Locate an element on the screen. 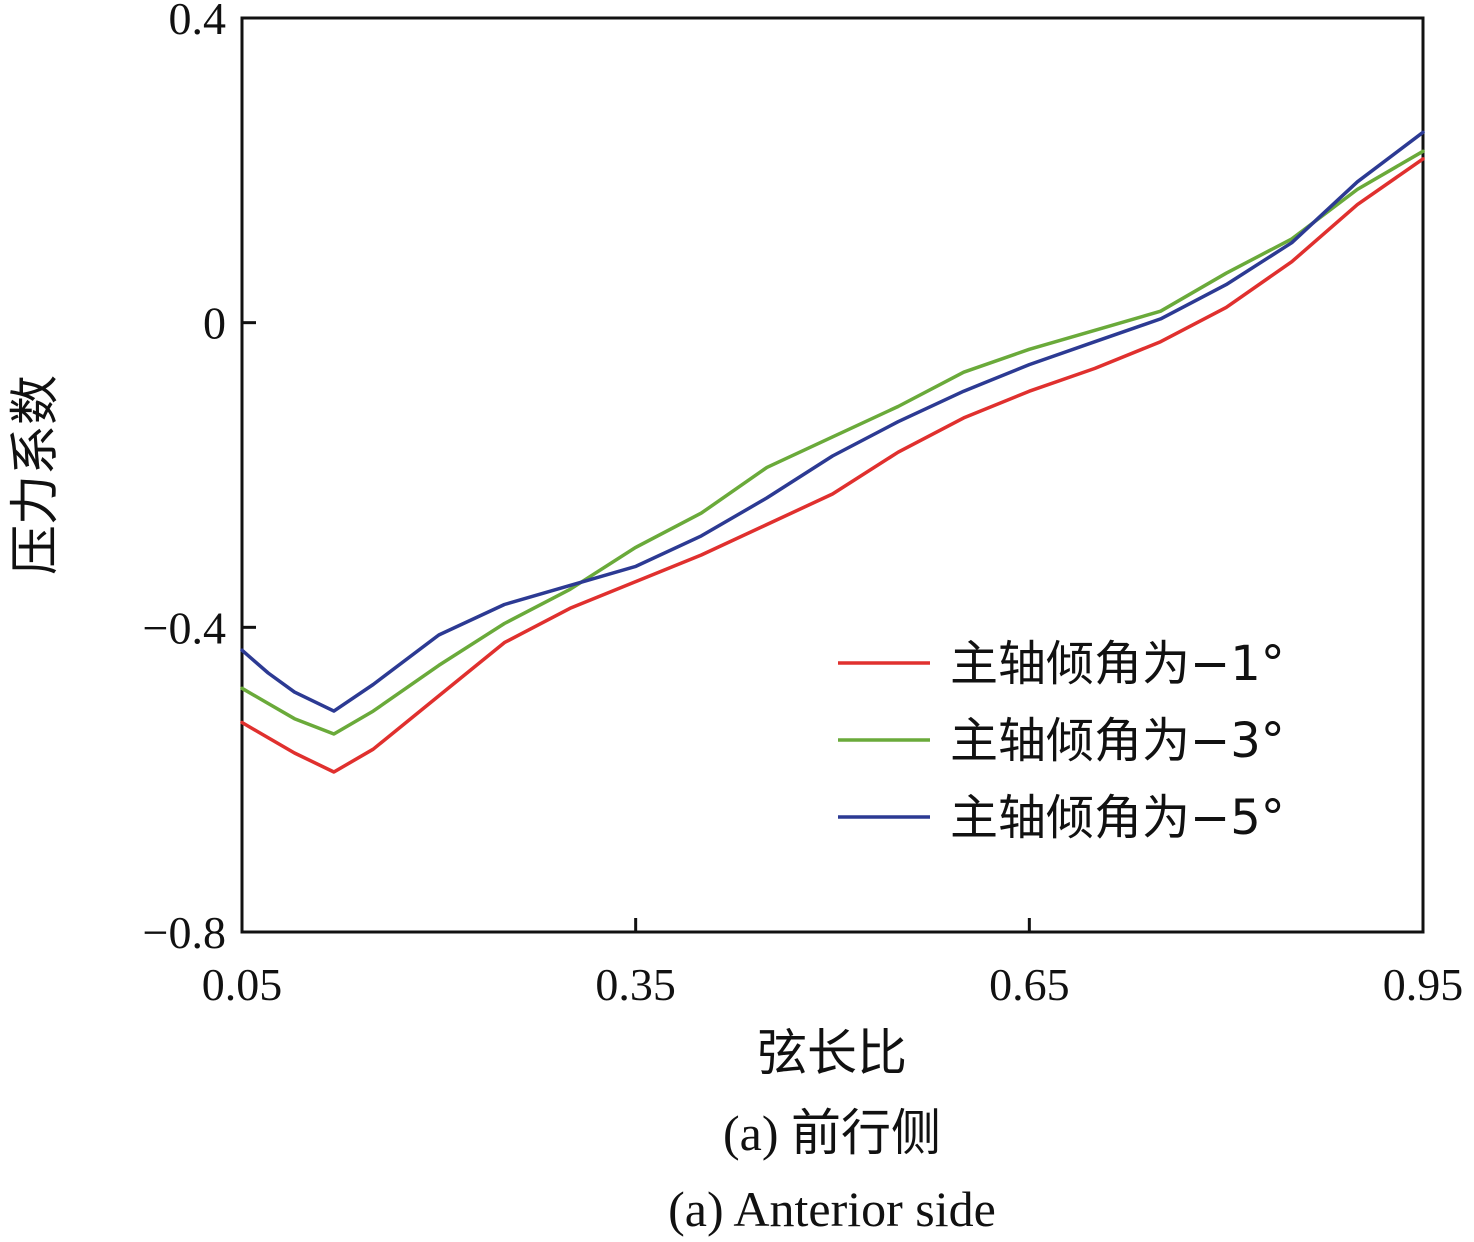  caption-chinese: (a) 前行侧 is located at coordinates (832, 1133).